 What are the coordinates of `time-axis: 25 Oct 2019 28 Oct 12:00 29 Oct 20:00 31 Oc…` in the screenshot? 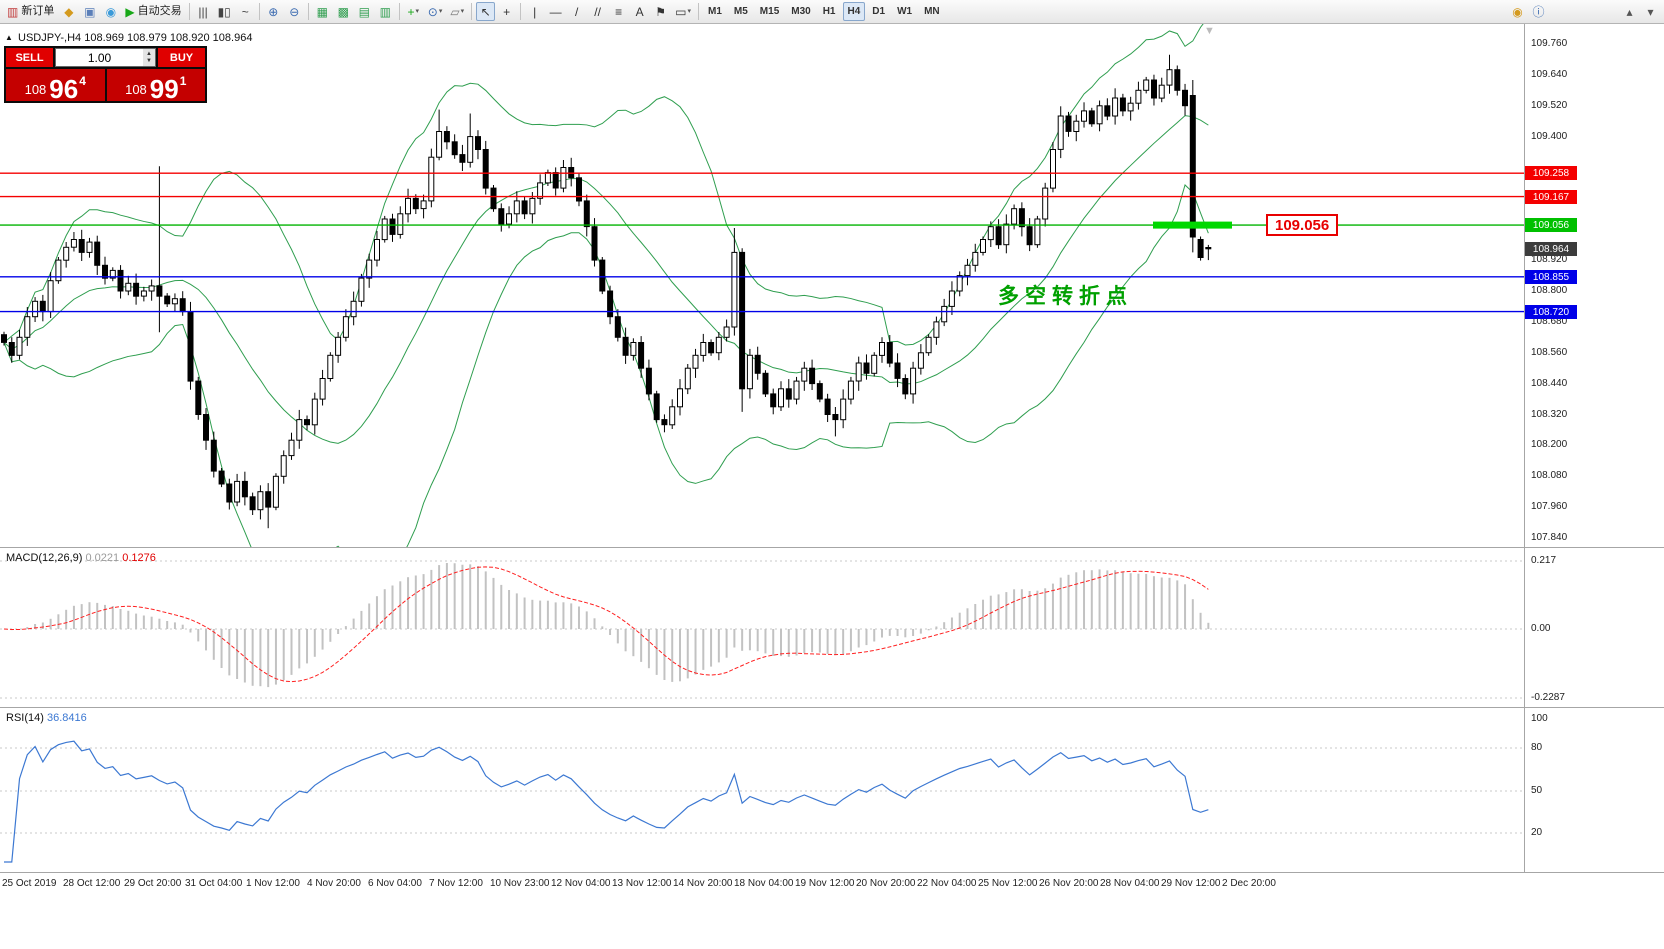 It's located at (832, 884).